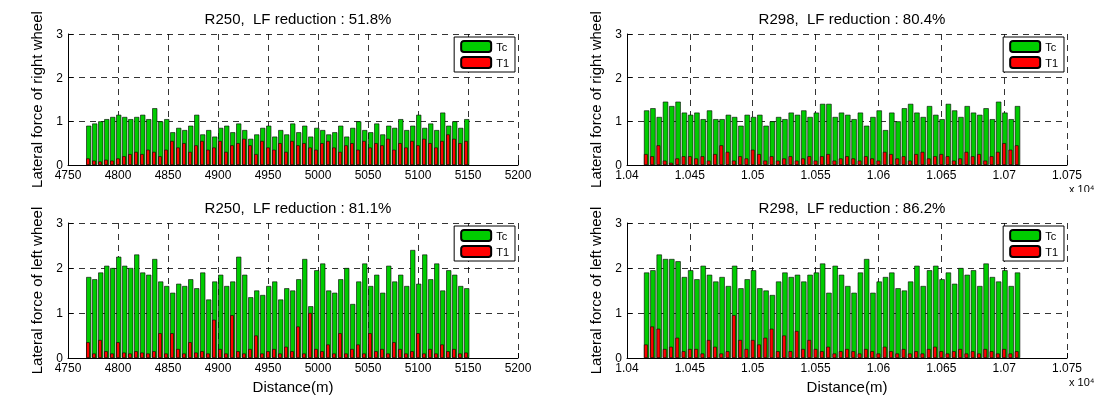  Describe the element at coordinates (852, 207) in the screenshot. I see `chart-title: R298, LF reduction : 86.2%` at that location.